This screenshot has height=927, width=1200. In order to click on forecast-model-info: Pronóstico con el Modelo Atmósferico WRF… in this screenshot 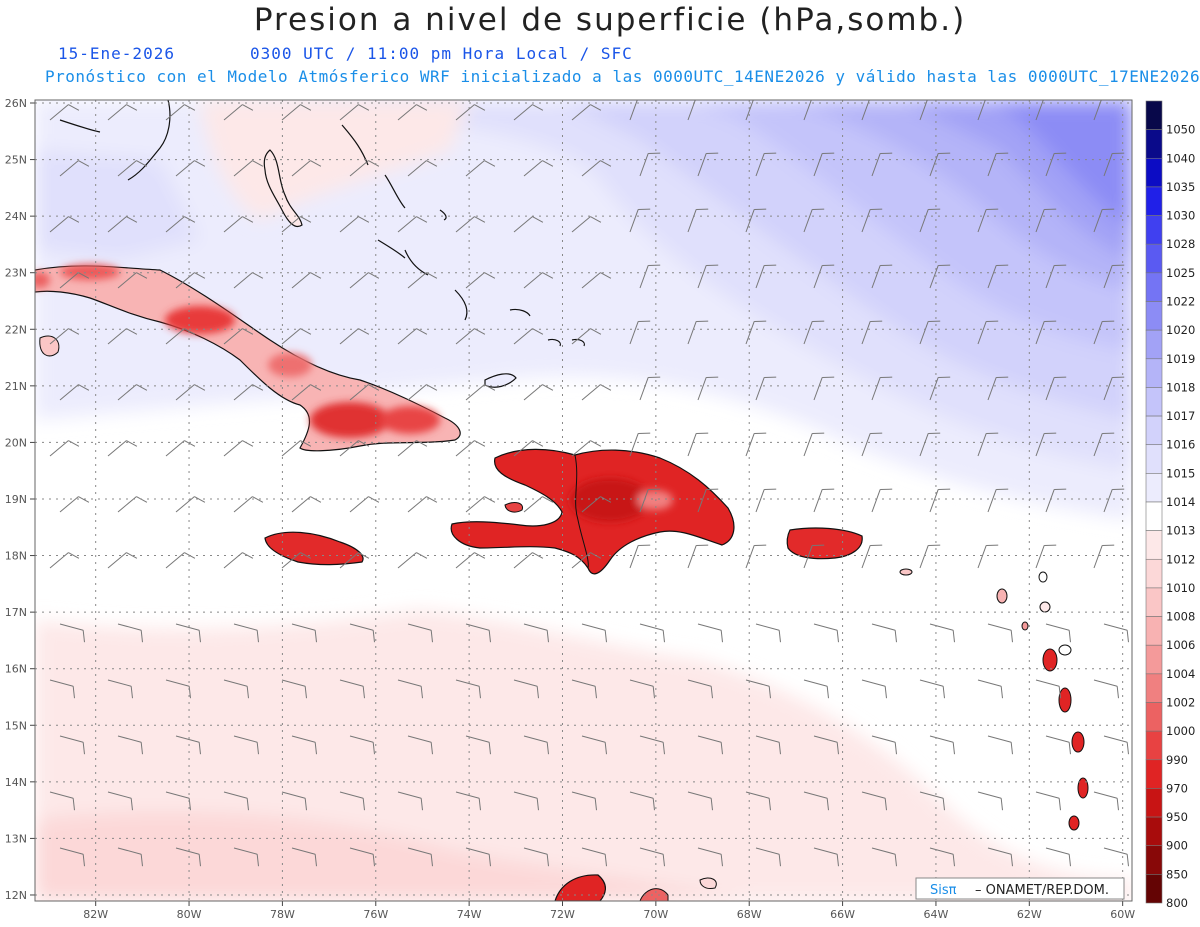, I will do `click(622, 76)`.